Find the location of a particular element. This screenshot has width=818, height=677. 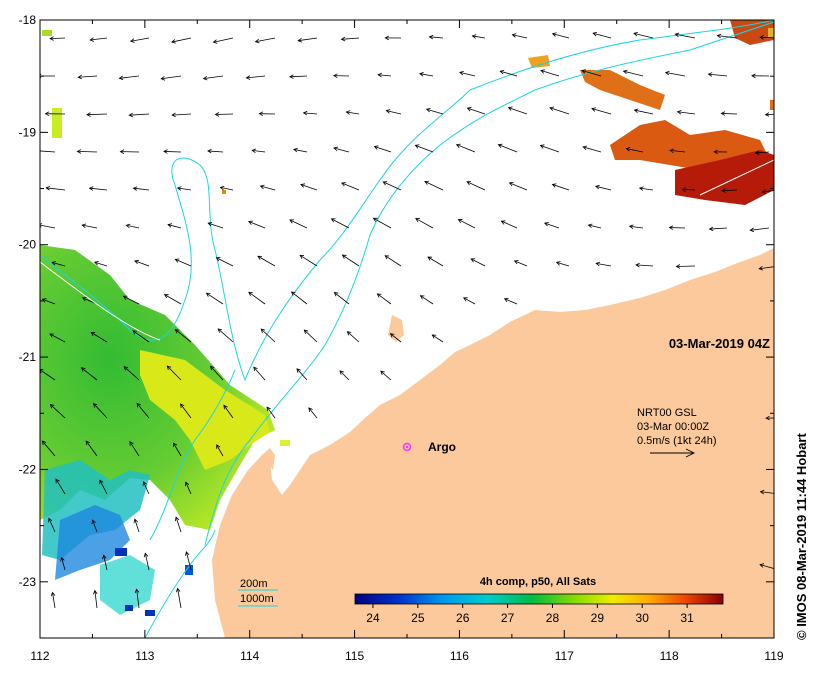

lon-tick-label: 112 is located at coordinates (39, 656).